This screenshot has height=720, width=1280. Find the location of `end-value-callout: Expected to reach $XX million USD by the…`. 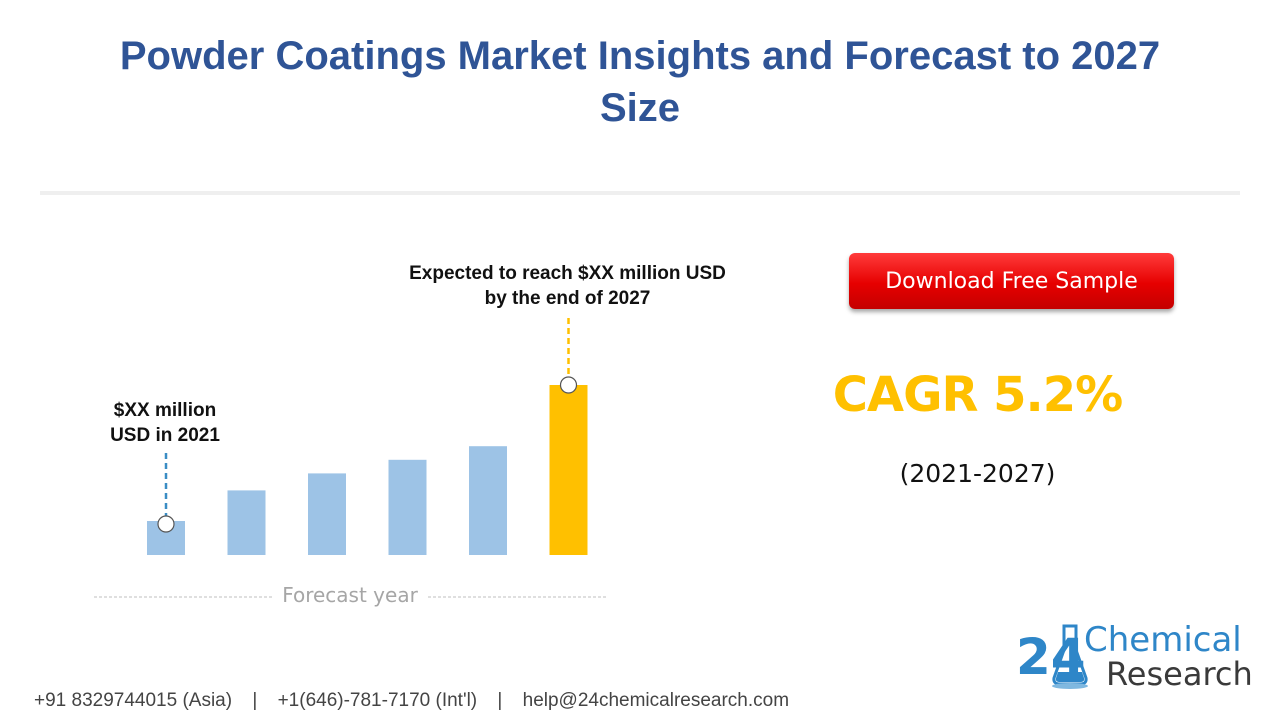

end-value-callout: Expected to reach $XX million USD by the… is located at coordinates (567, 286).